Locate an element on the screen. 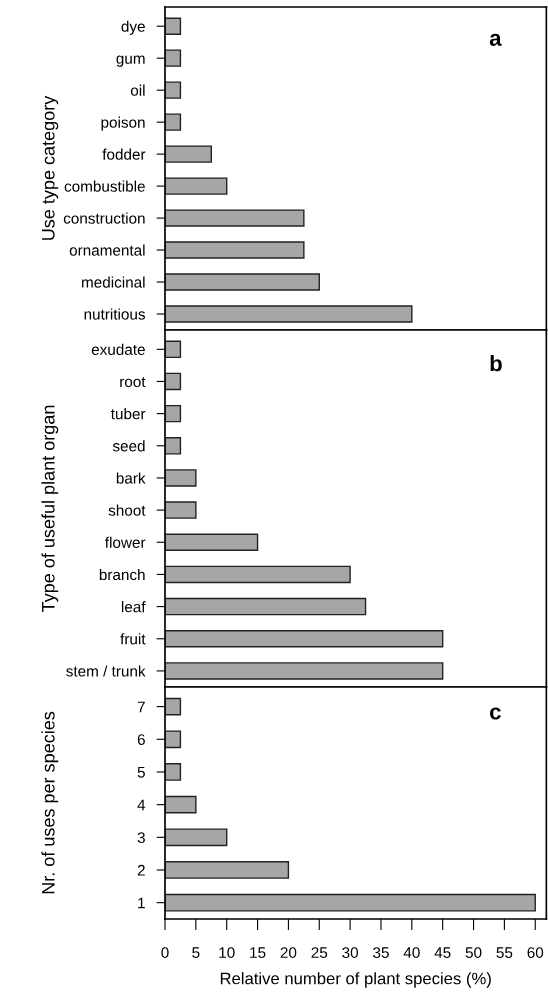  x-tick-label: 5 is located at coordinates (196, 952).